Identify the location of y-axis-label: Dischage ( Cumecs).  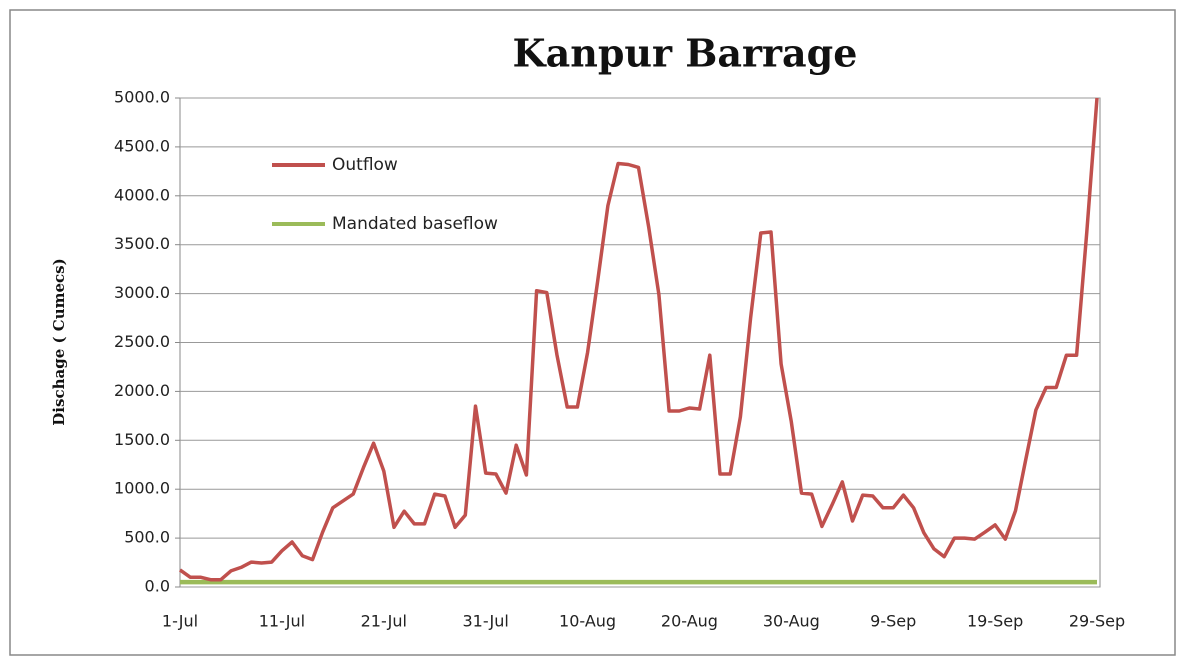
(59, 341).